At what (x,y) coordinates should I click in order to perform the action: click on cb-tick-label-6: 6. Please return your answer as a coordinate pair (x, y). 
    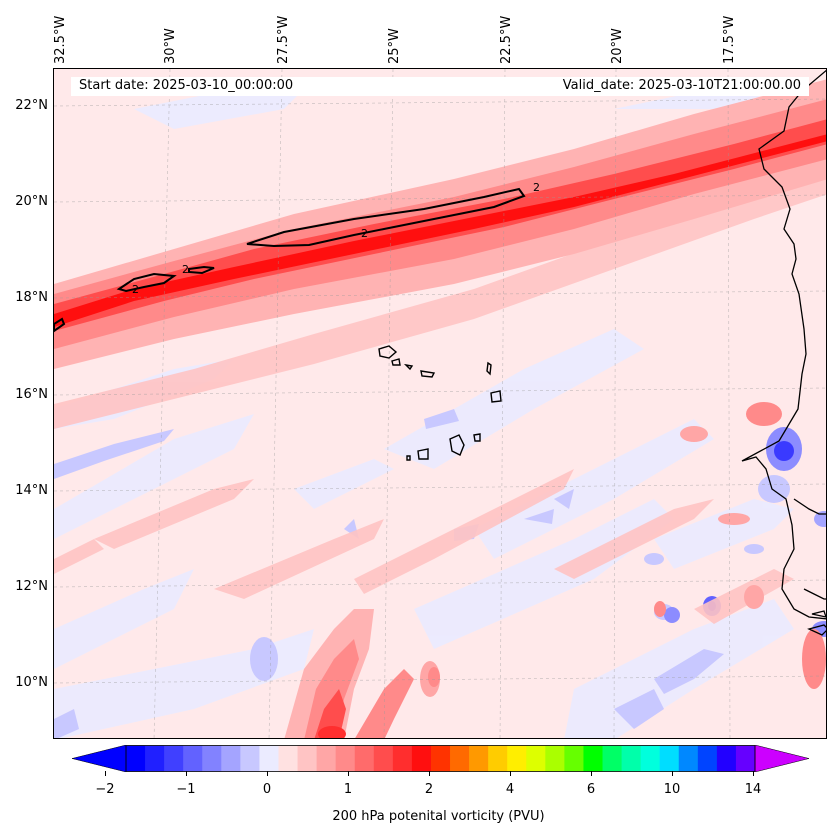
    Looking at the image, I should click on (591, 789).